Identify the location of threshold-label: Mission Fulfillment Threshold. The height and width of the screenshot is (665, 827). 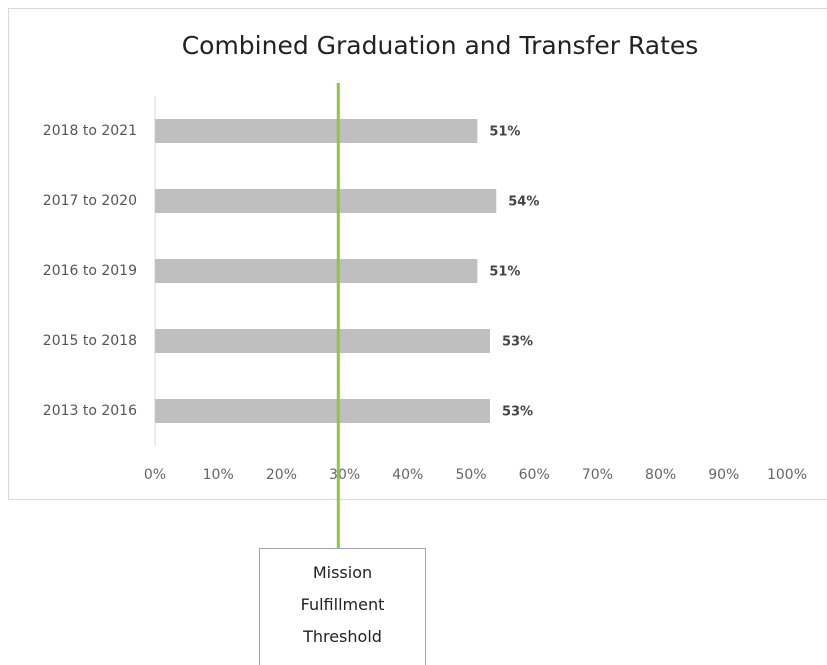
(342, 606).